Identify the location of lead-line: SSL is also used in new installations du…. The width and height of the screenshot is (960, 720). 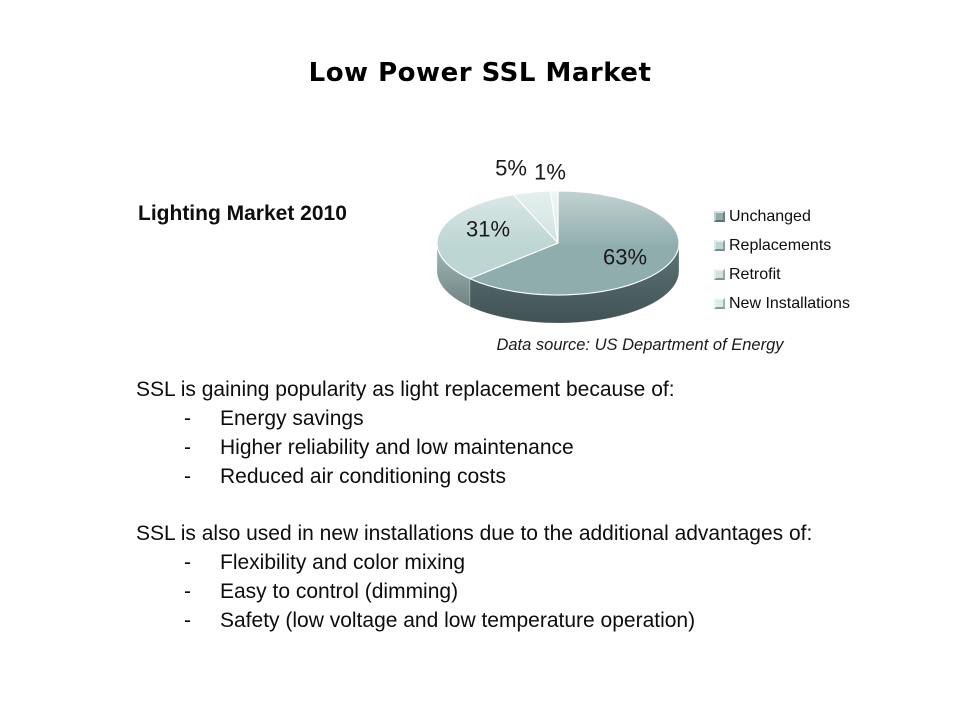
(474, 533).